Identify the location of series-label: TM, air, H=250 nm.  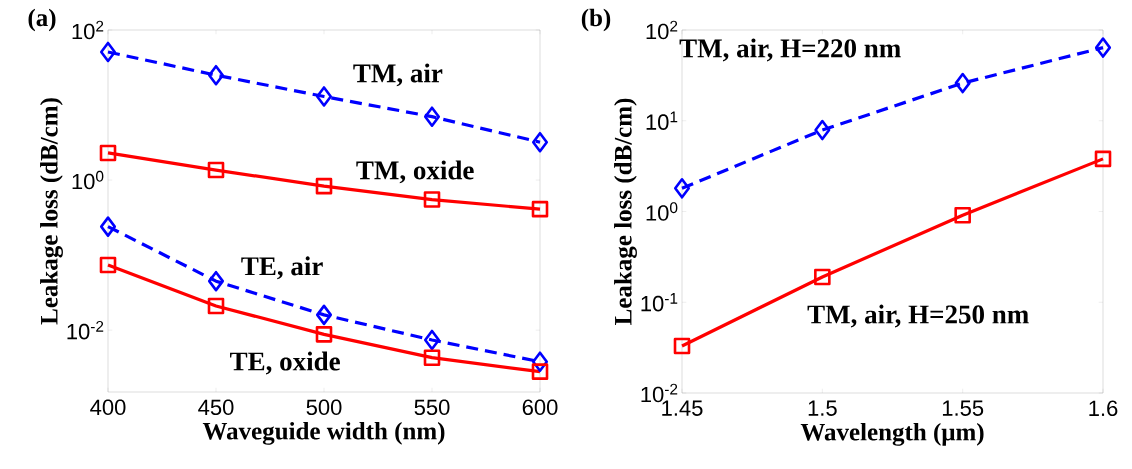
(918, 316).